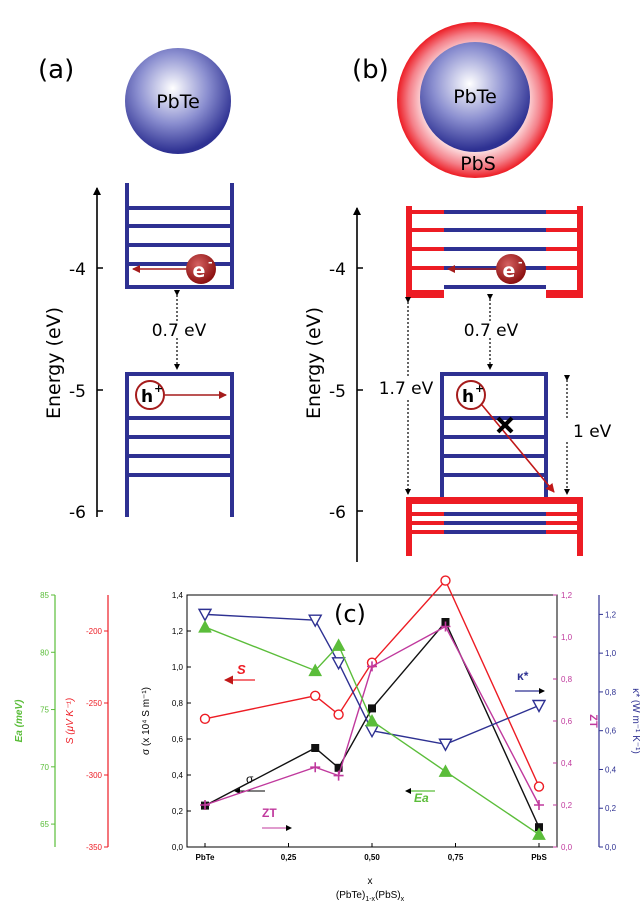 The width and height of the screenshot is (640, 901). What do you see at coordinates (94, 847) in the screenshot?
I see `y-tick-label-s: -350` at bounding box center [94, 847].